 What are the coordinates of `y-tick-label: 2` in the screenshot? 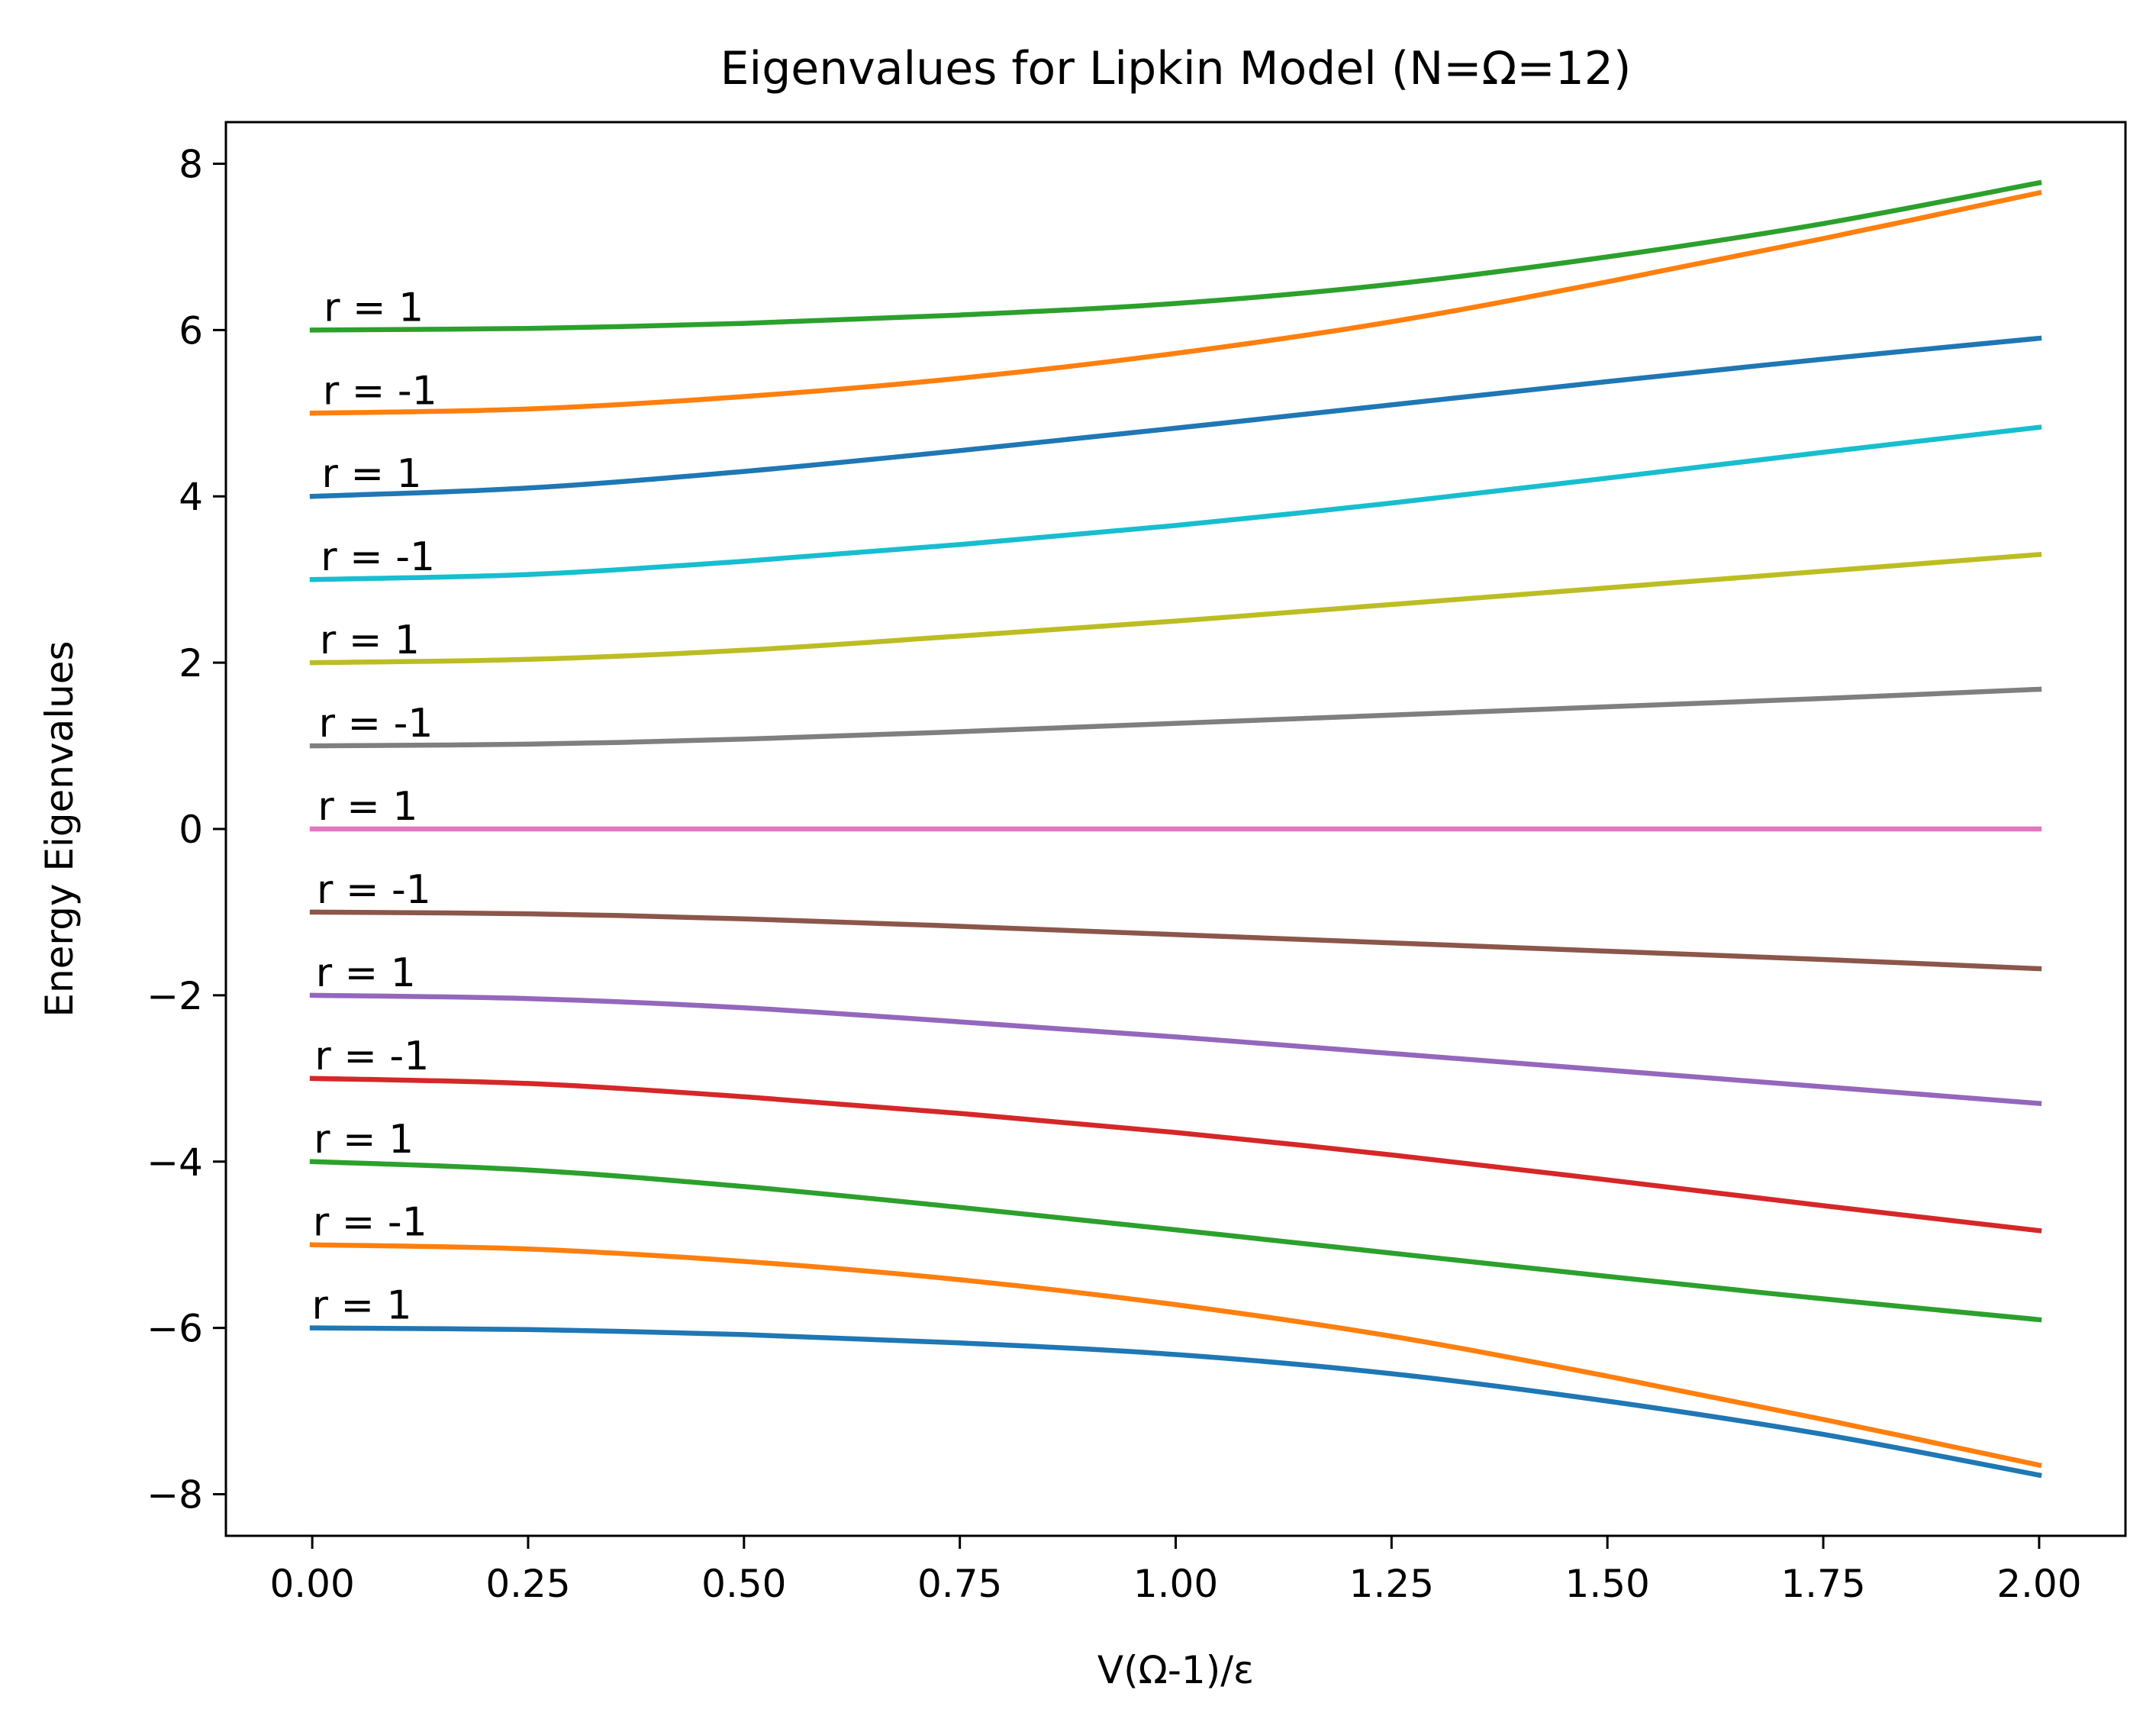 It's located at (191, 663).